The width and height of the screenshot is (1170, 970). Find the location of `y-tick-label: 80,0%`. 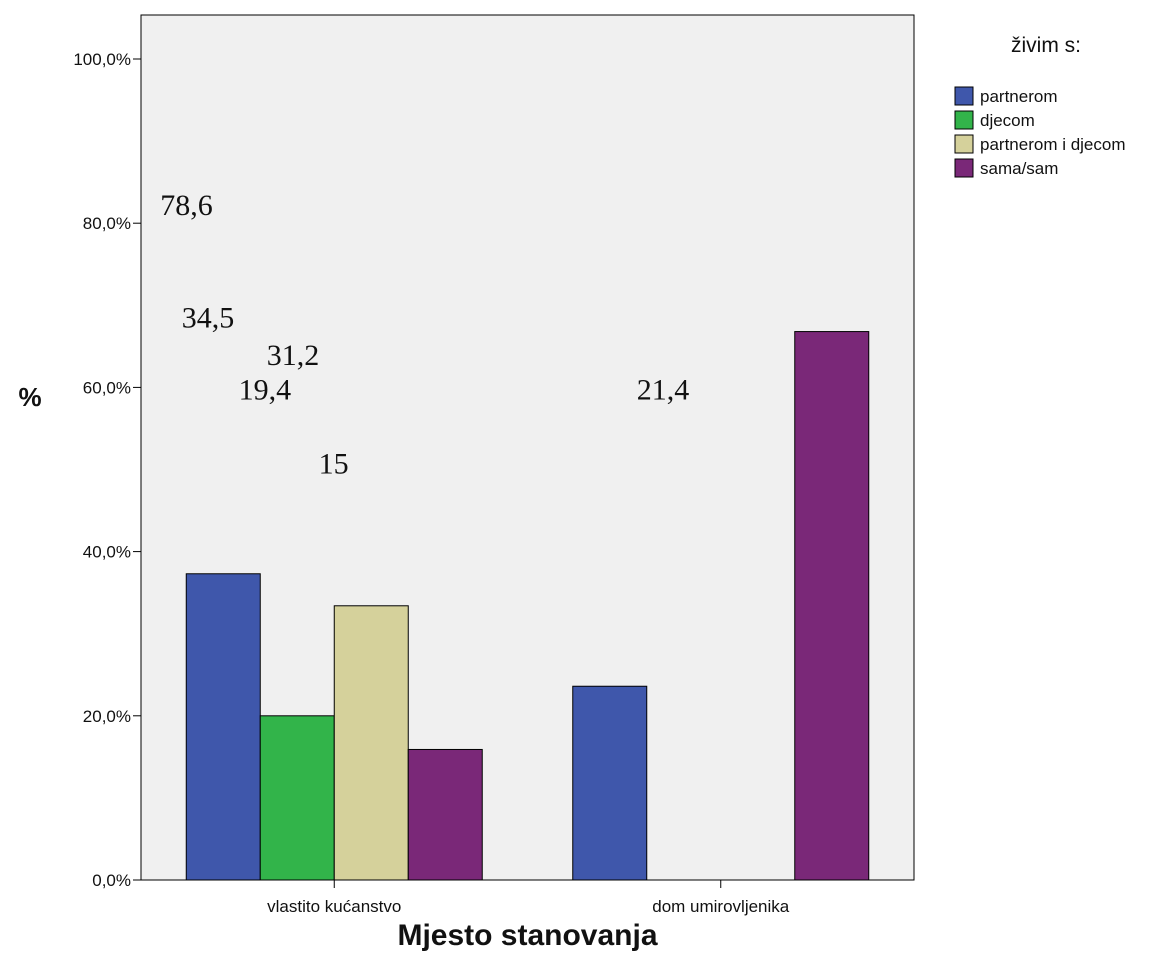

y-tick-label: 80,0% is located at coordinates (107, 223).